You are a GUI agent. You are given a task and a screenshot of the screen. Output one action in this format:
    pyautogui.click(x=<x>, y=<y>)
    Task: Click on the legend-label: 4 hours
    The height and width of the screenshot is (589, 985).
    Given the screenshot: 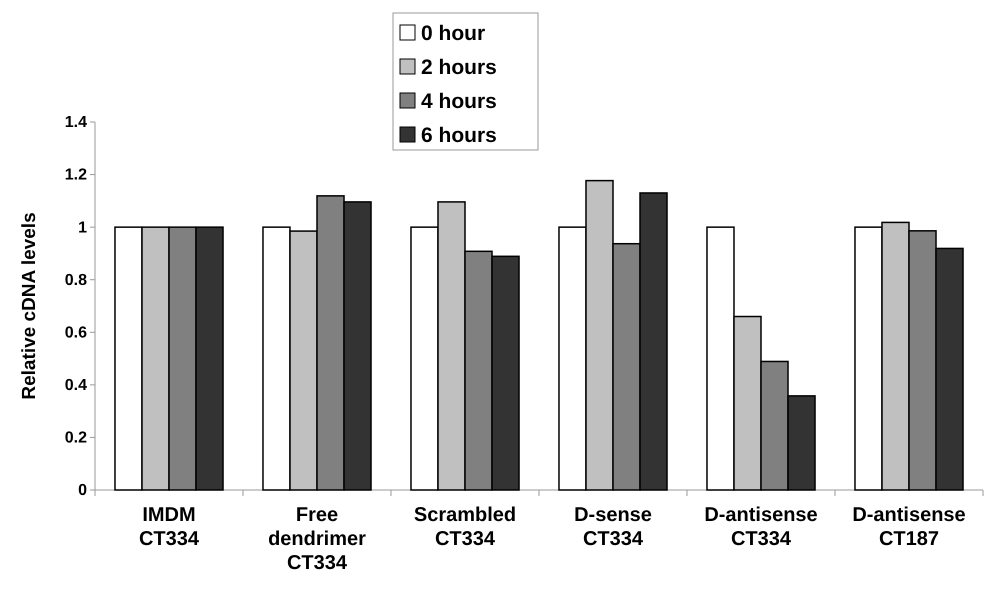 What is the action you would take?
    pyautogui.click(x=459, y=101)
    